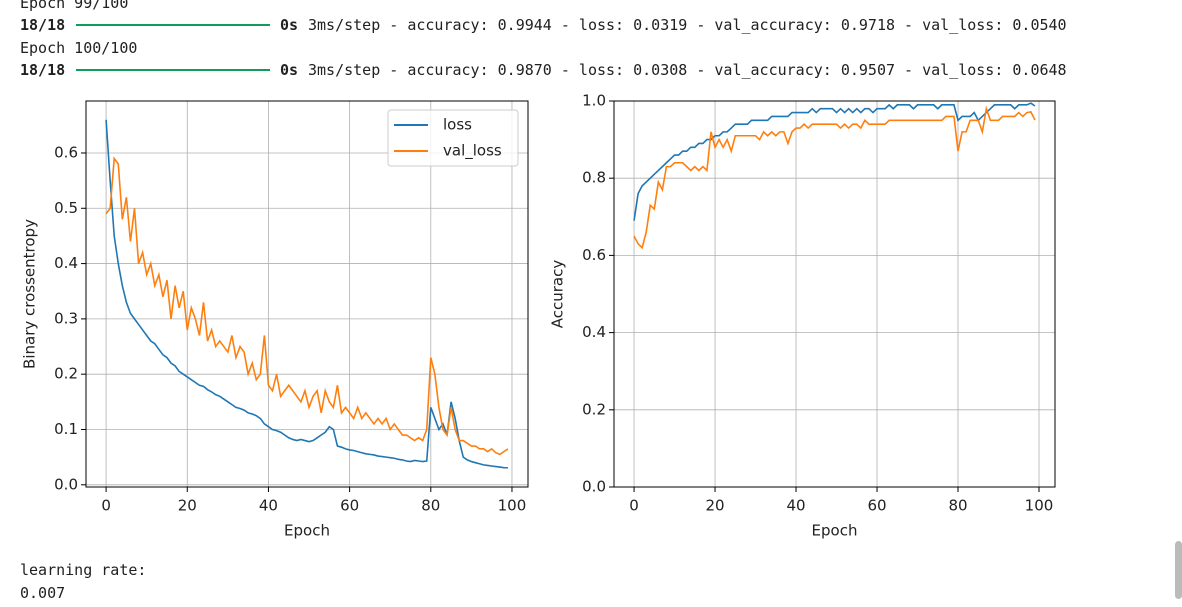  What do you see at coordinates (1178, 570) in the screenshot?
I see `scrollbar` at bounding box center [1178, 570].